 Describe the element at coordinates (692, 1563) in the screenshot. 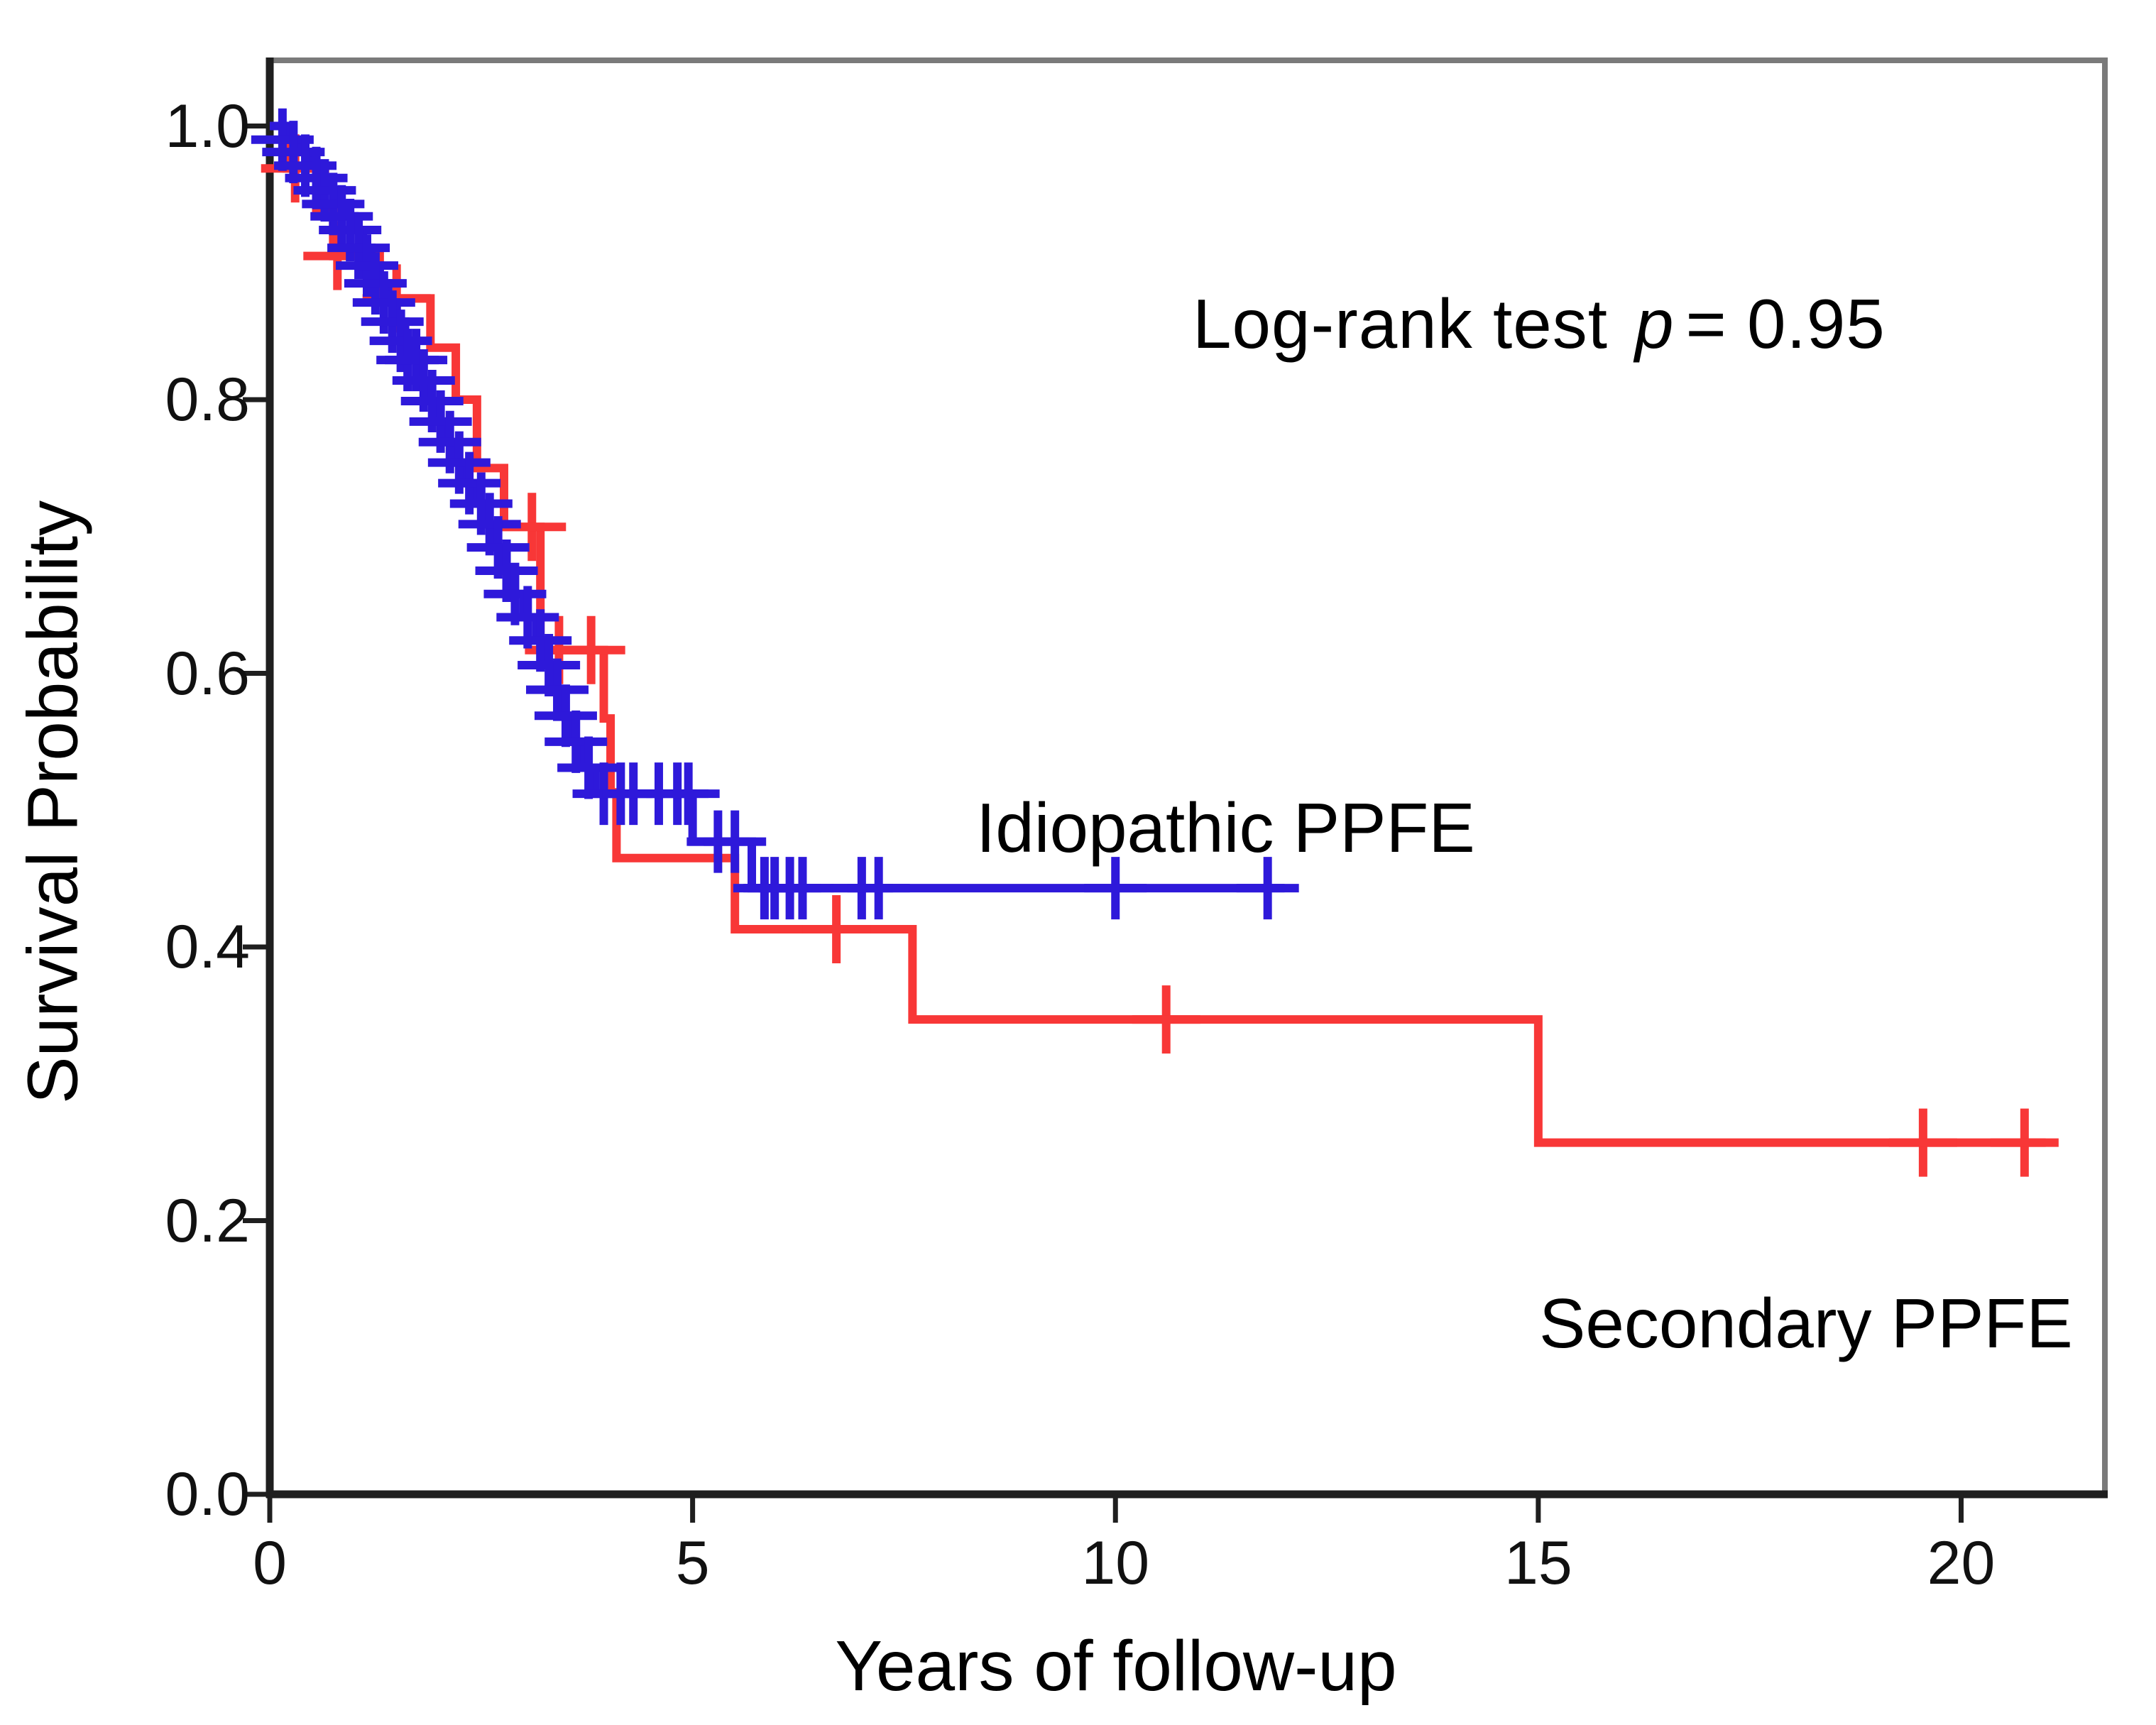

I see `x-tick-label: 5` at that location.